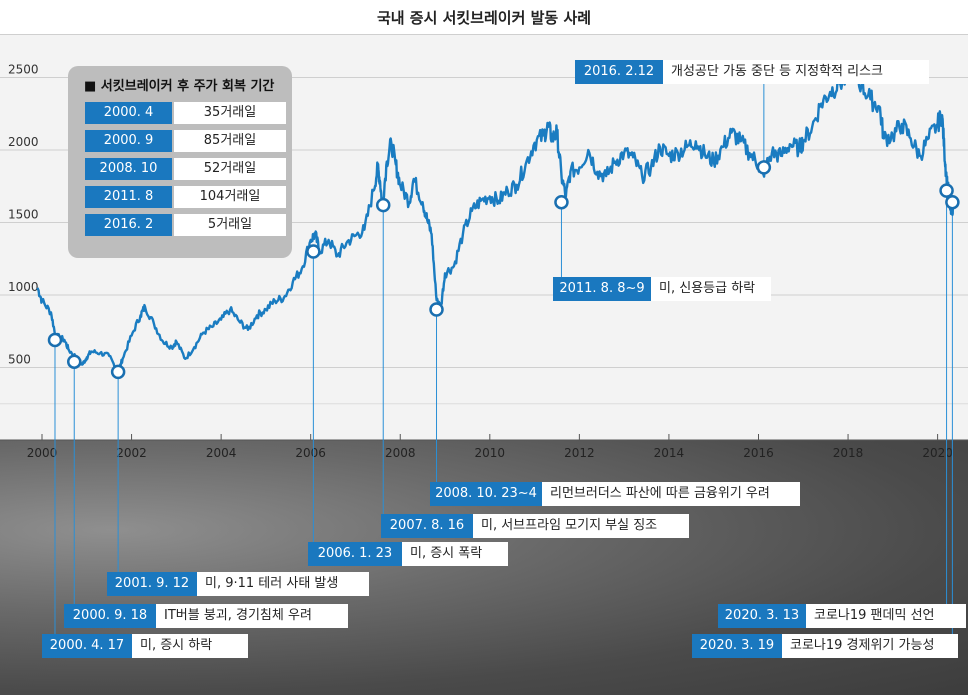 Image resolution: width=968 pixels, height=695 pixels. What do you see at coordinates (221, 453) in the screenshot?
I see `x-tick-label: 2004` at bounding box center [221, 453].